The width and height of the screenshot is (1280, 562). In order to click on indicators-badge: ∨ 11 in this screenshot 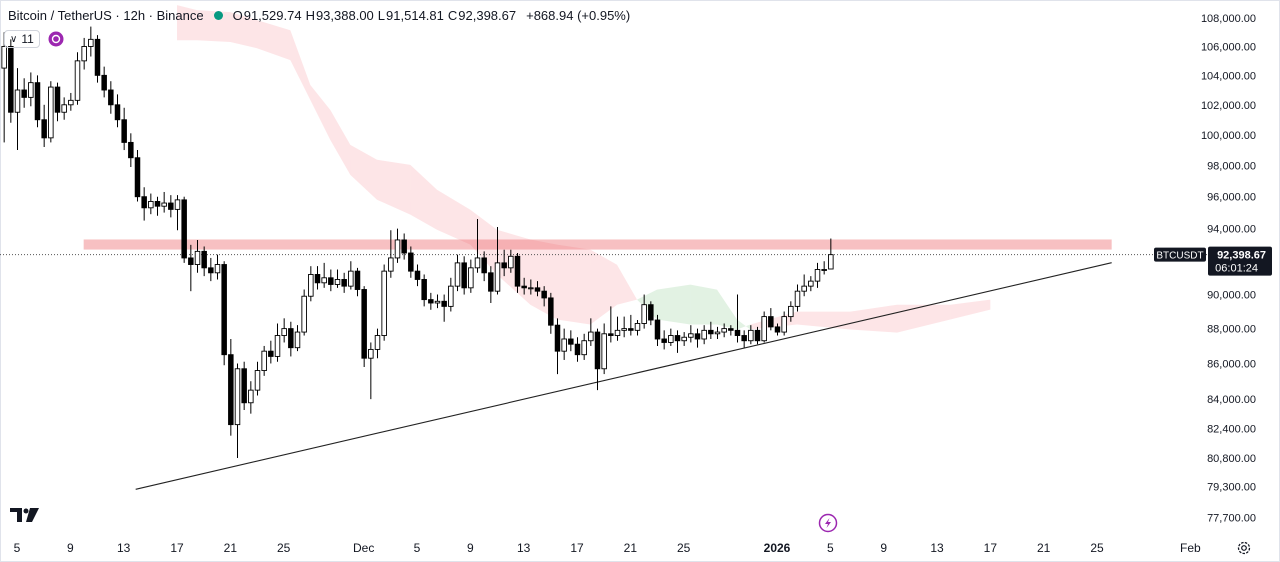, I will do `click(34, 39)`.